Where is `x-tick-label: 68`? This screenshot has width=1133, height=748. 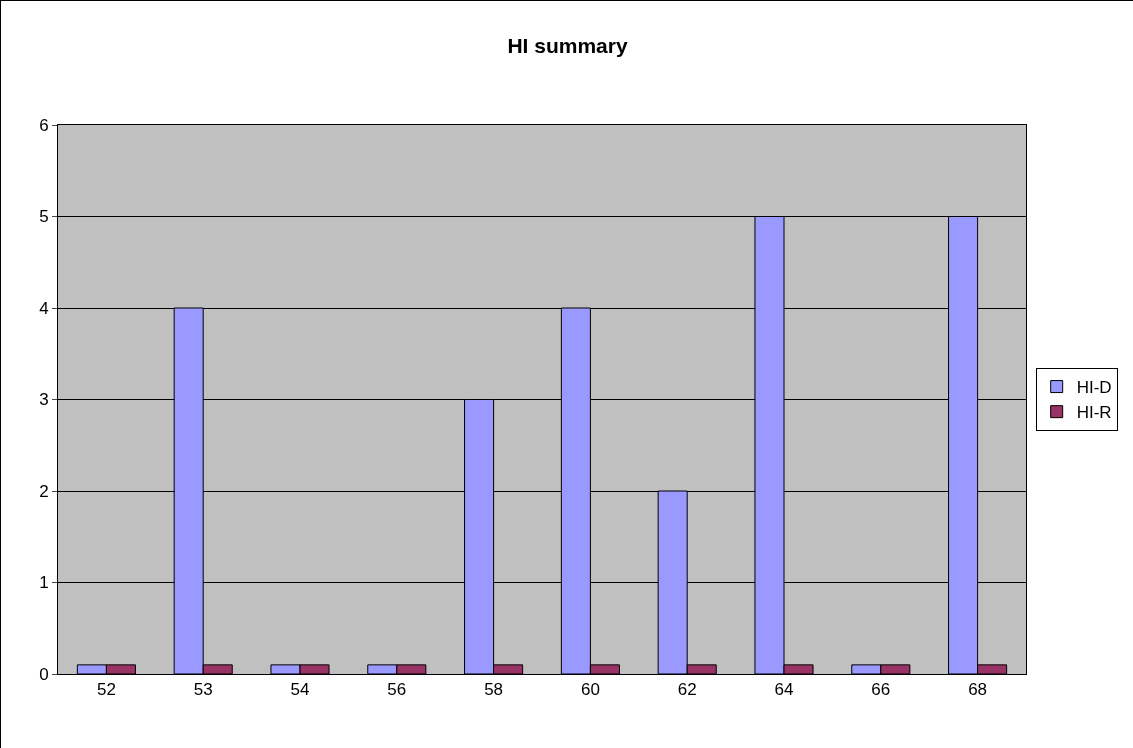 x-tick-label: 68 is located at coordinates (978, 690).